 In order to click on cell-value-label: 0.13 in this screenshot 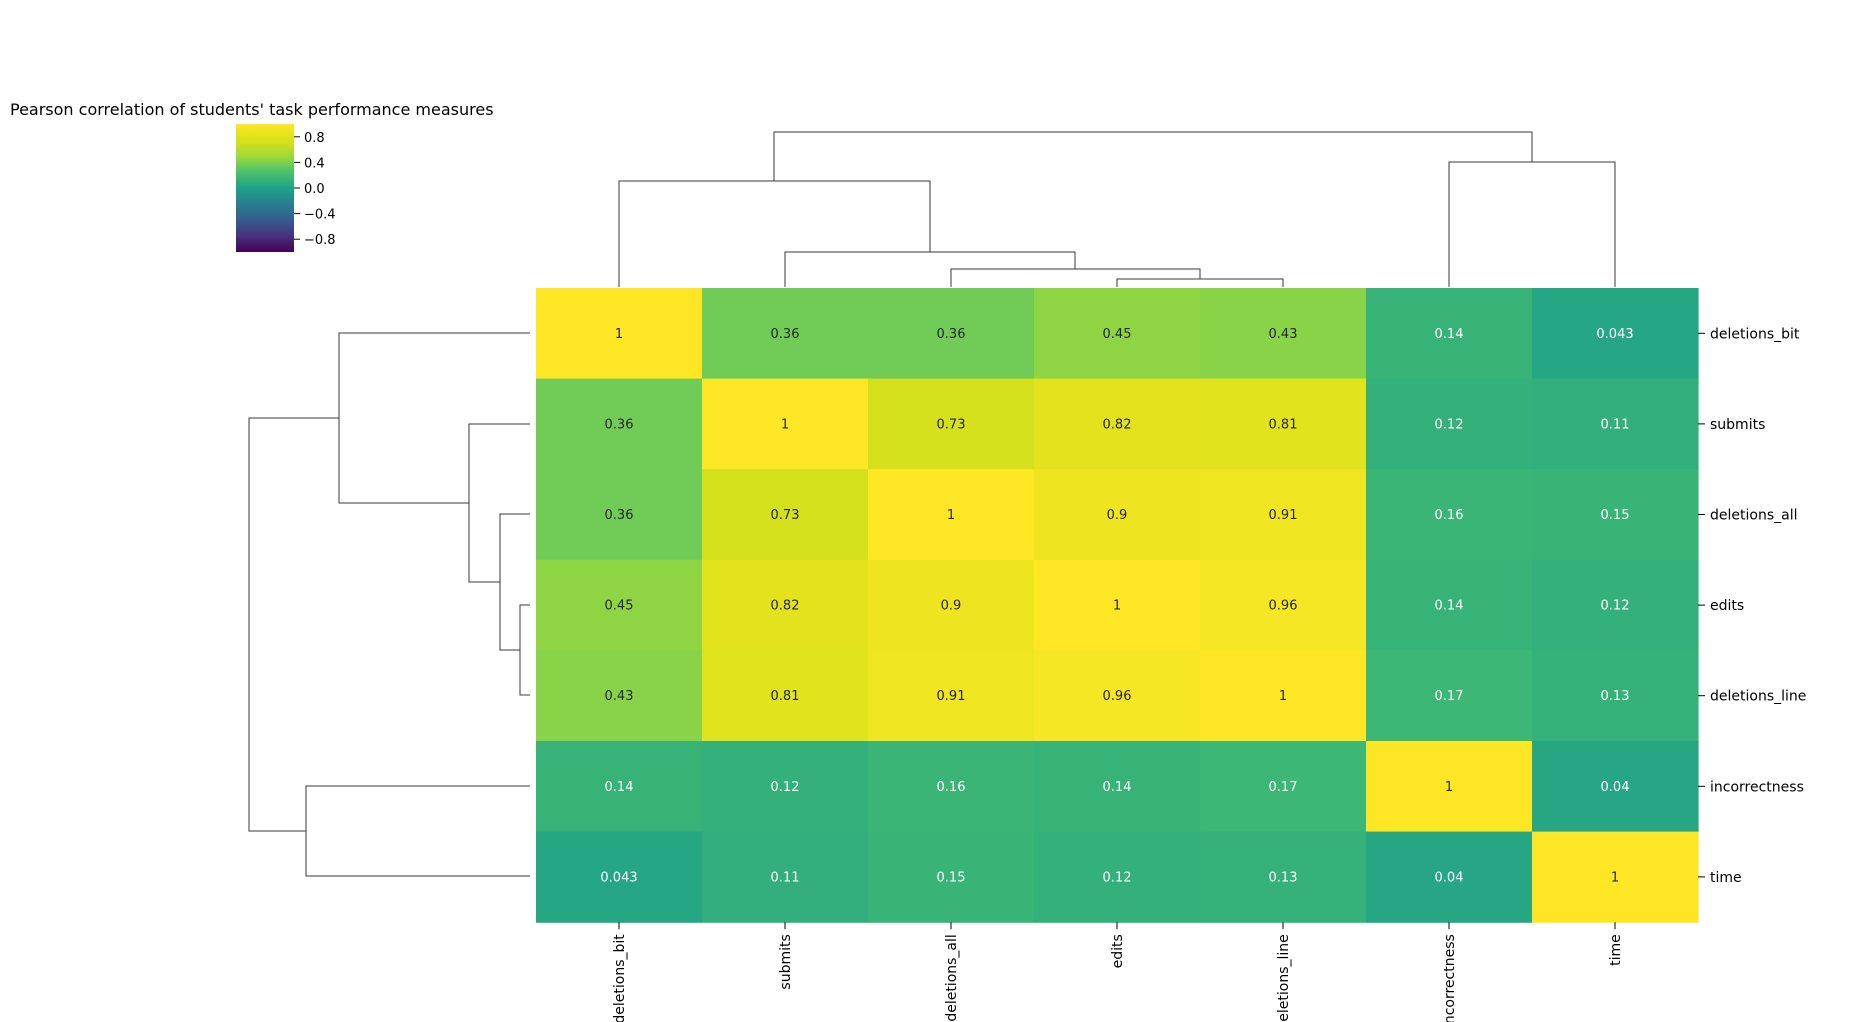, I will do `click(1283, 877)`.